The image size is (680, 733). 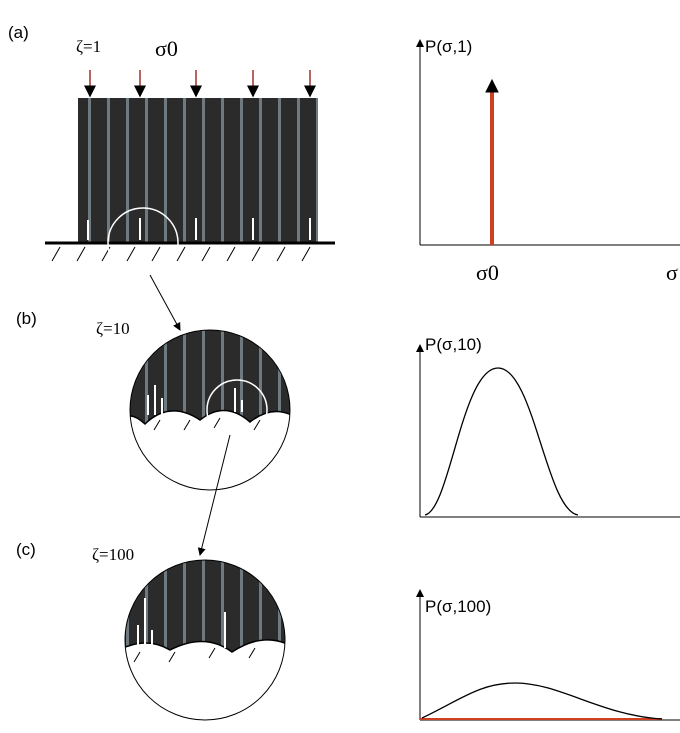 What do you see at coordinates (448, 46) in the screenshot?
I see `plot-title: P(σ,1)` at bounding box center [448, 46].